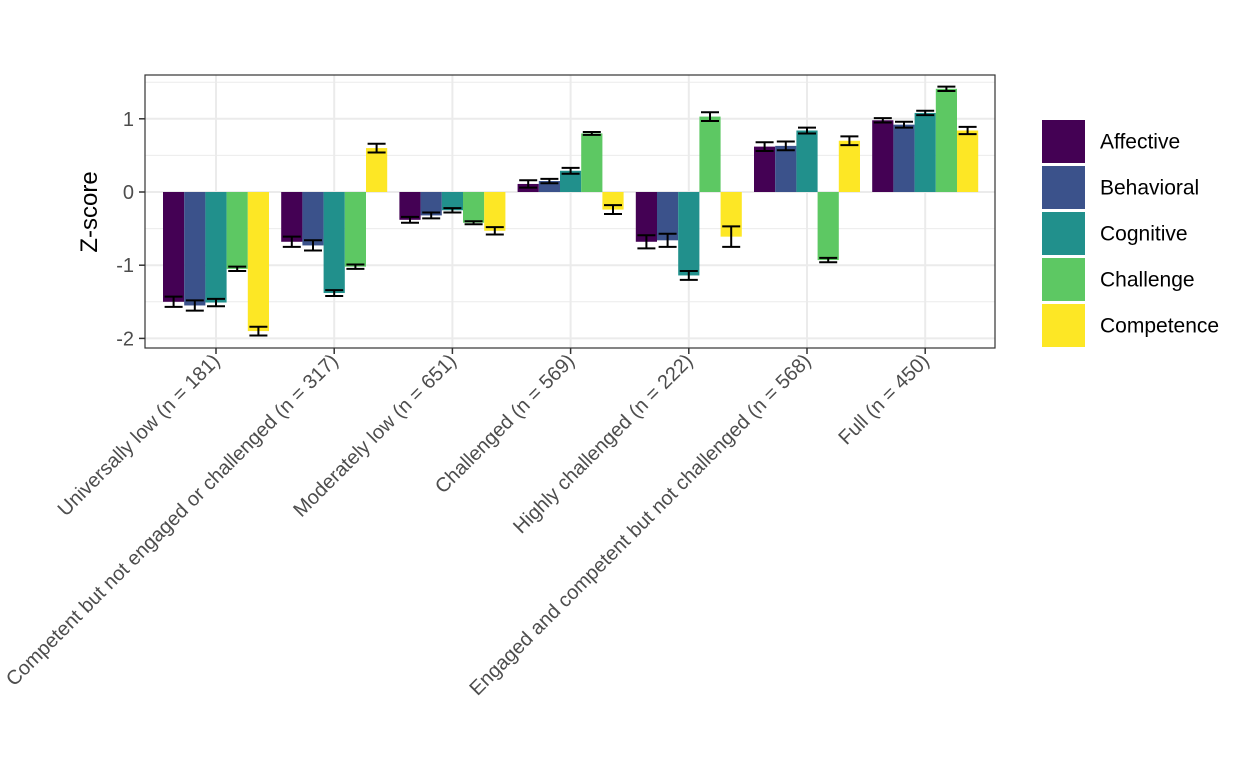 The height and width of the screenshot is (771, 1248). Describe the element at coordinates (1159, 326) in the screenshot. I see `legend-label: Competence` at that location.